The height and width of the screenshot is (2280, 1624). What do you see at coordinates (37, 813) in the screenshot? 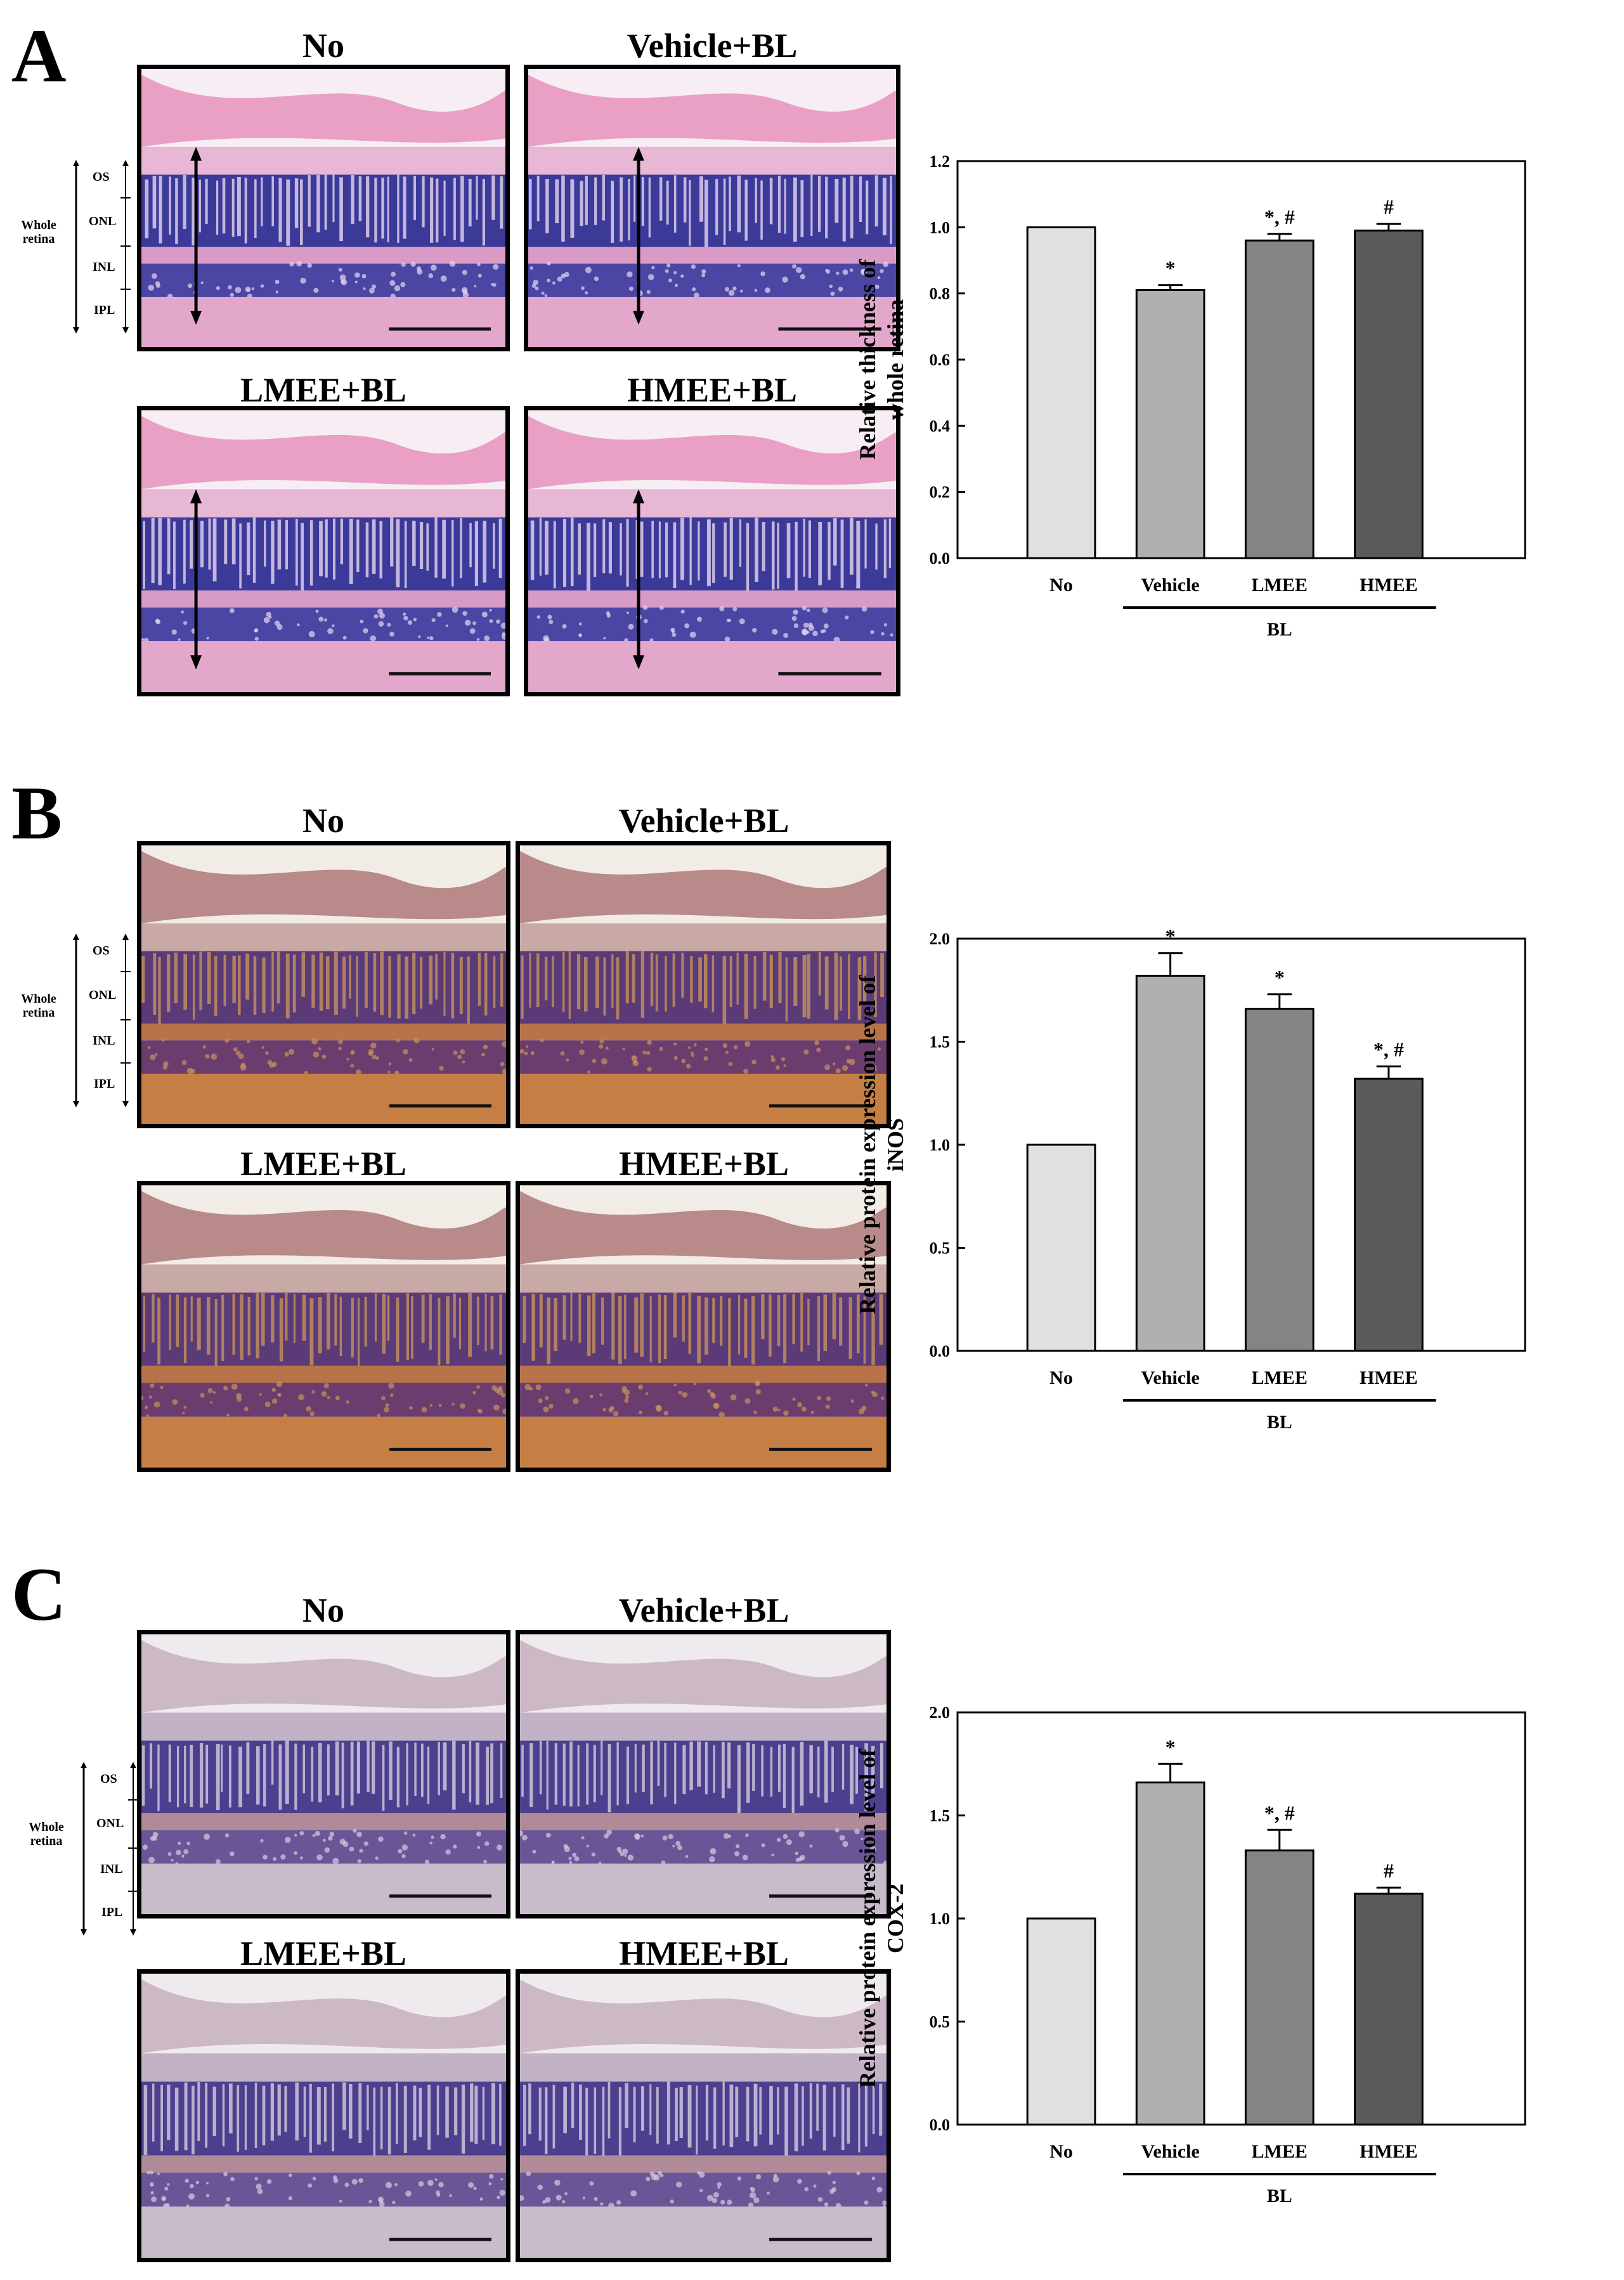
I see `panel-letter-b: B` at bounding box center [37, 813].